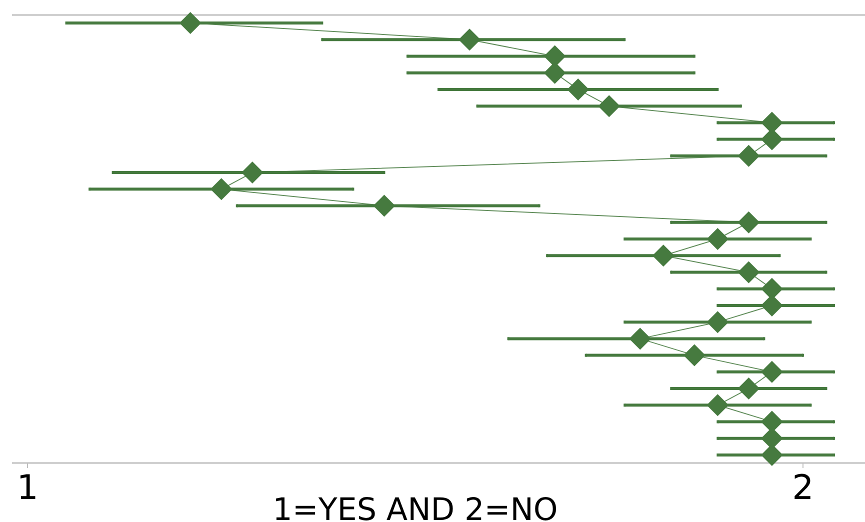 The image size is (865, 522). Describe the element at coordinates (27, 488) in the screenshot. I see `x-tick-label: 1` at that location.